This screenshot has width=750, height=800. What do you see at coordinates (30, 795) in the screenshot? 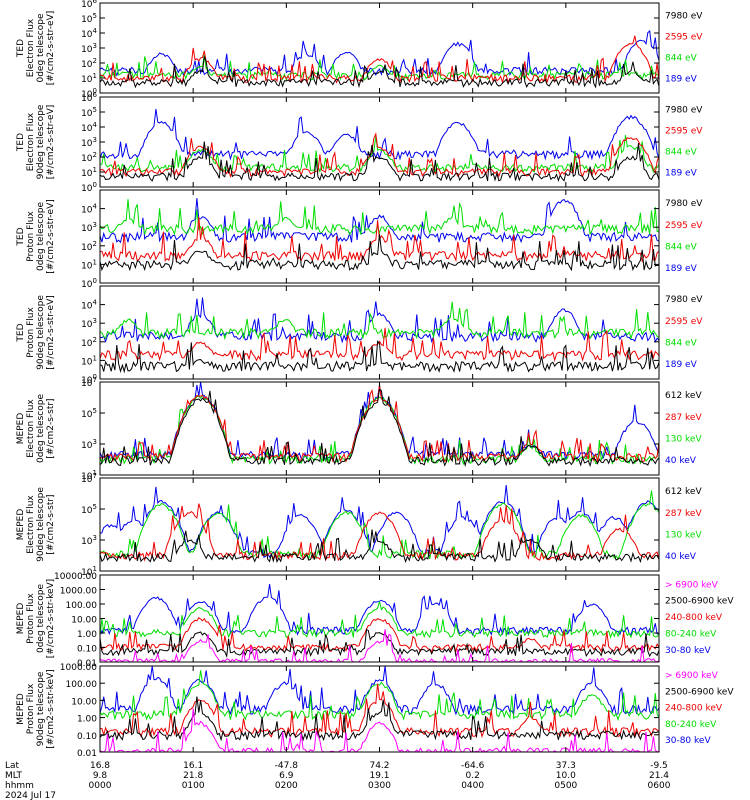
I see `date-label: 2024 Jul 17` at bounding box center [30, 795].